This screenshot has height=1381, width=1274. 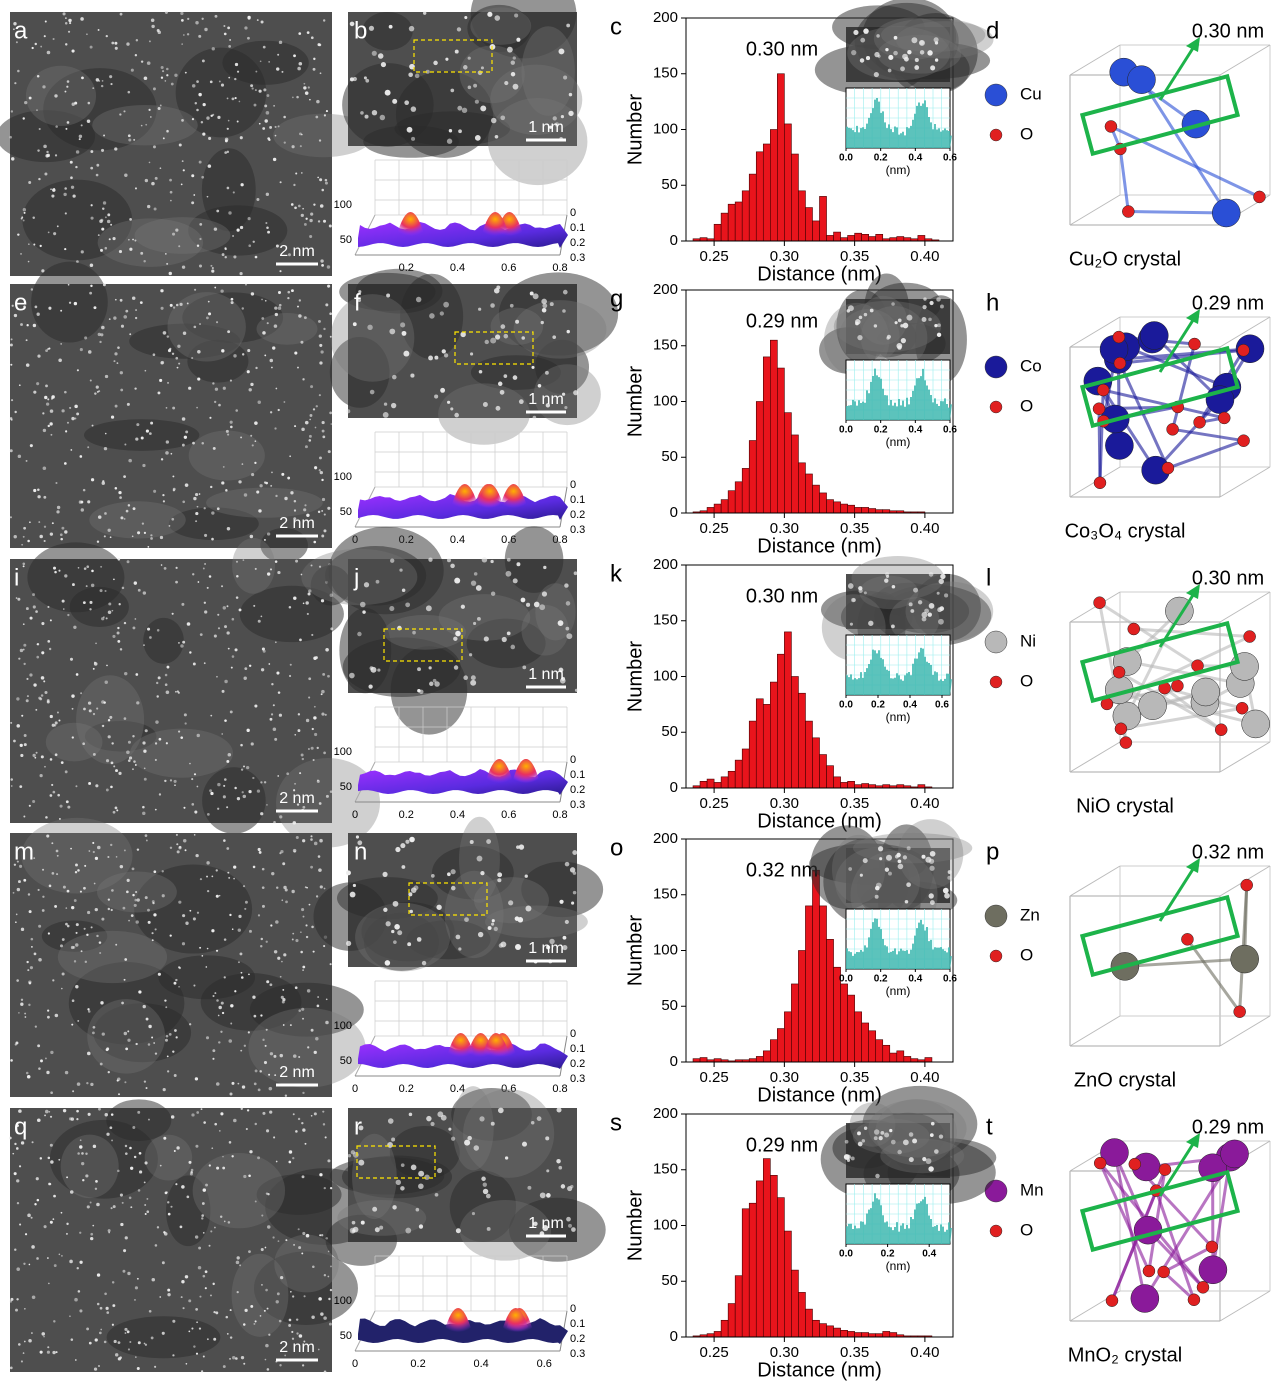 I want to click on distance-label: 0.29 nm, so click(x=1228, y=303).